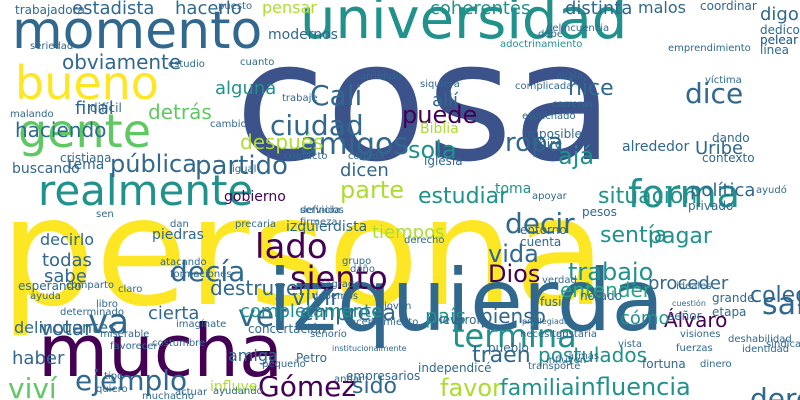 The width and height of the screenshot is (800, 400). I want to click on word-164: puesto, so click(235, 6).